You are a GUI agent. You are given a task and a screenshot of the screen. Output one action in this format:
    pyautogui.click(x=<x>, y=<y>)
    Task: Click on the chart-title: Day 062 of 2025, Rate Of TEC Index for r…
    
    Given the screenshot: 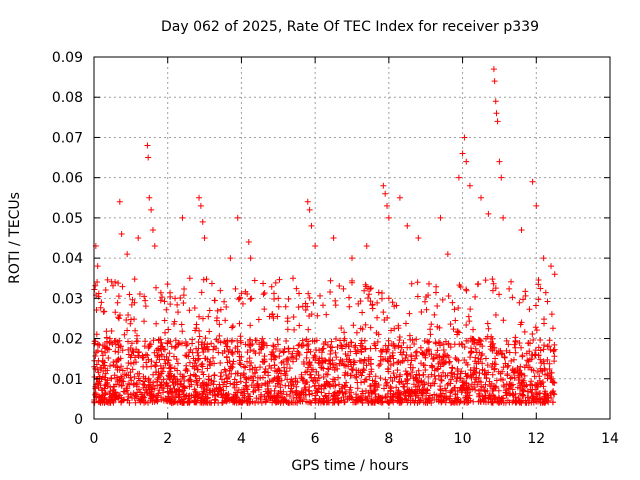 What is the action you would take?
    pyautogui.click(x=350, y=27)
    